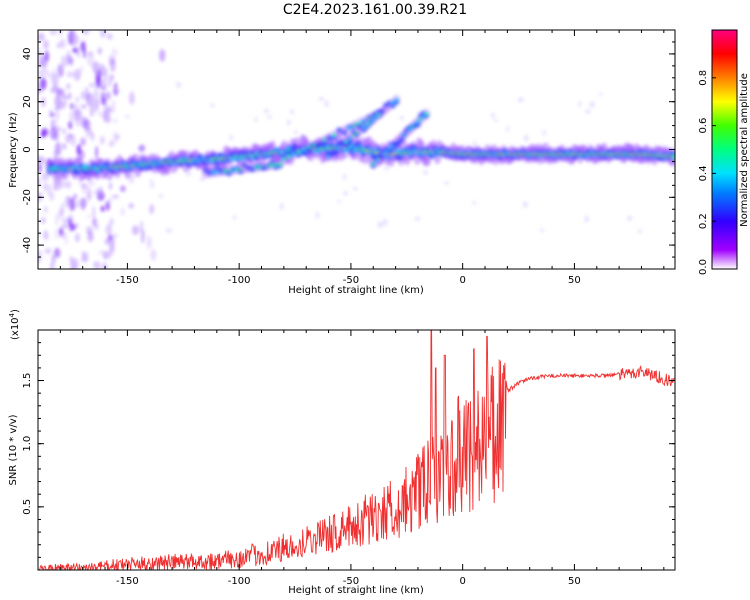 The image size is (750, 600). I want to click on colorbar-label: Normalized spectral amplitude, so click(744, 150).